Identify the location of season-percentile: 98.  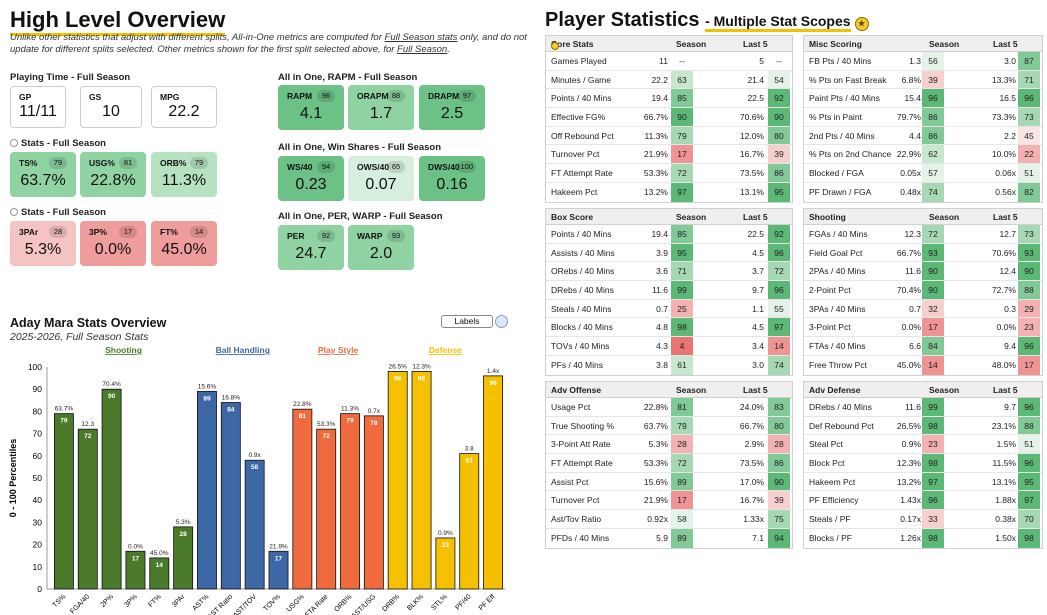
(682, 327).